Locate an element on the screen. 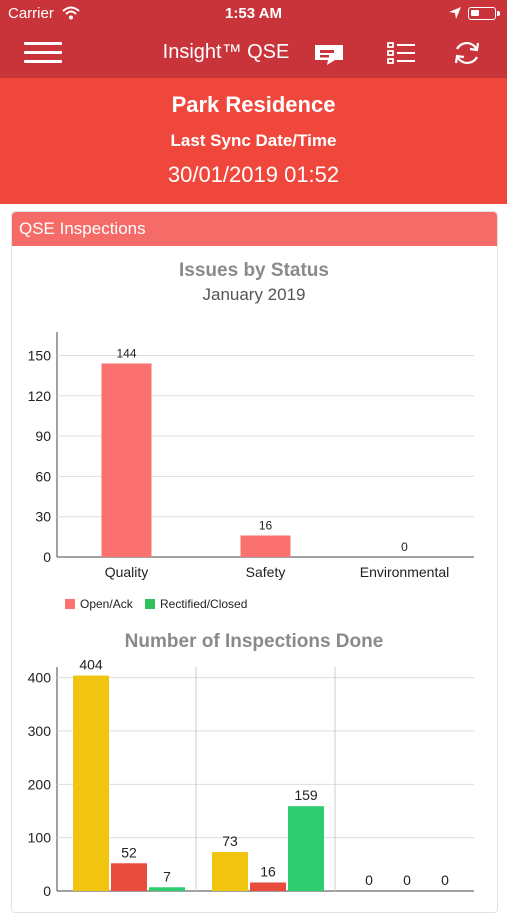  message-icon is located at coordinates (329, 53).